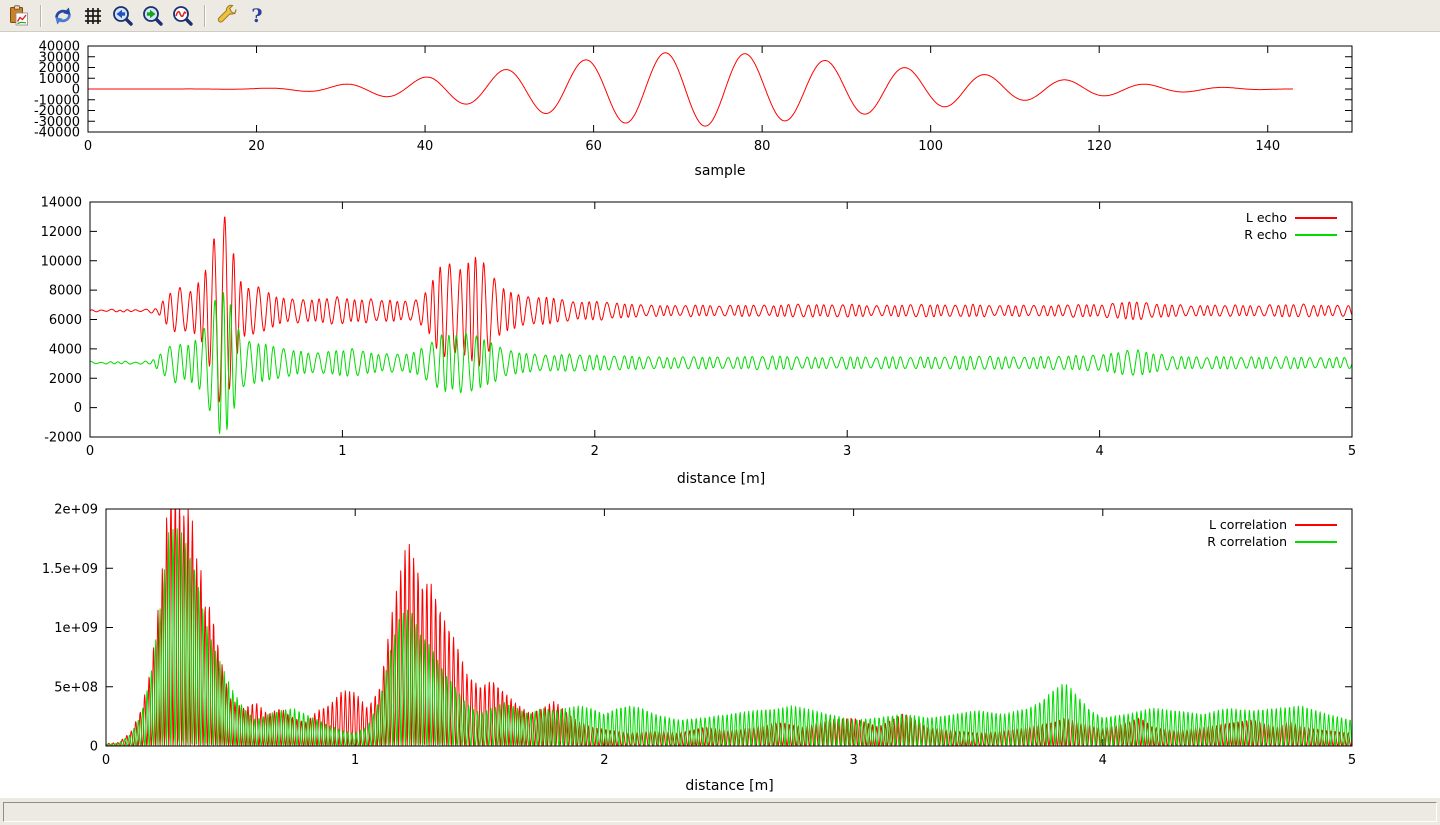 This screenshot has width=1440, height=825. I want to click on plot1-xlabel: sample, so click(720, 171).